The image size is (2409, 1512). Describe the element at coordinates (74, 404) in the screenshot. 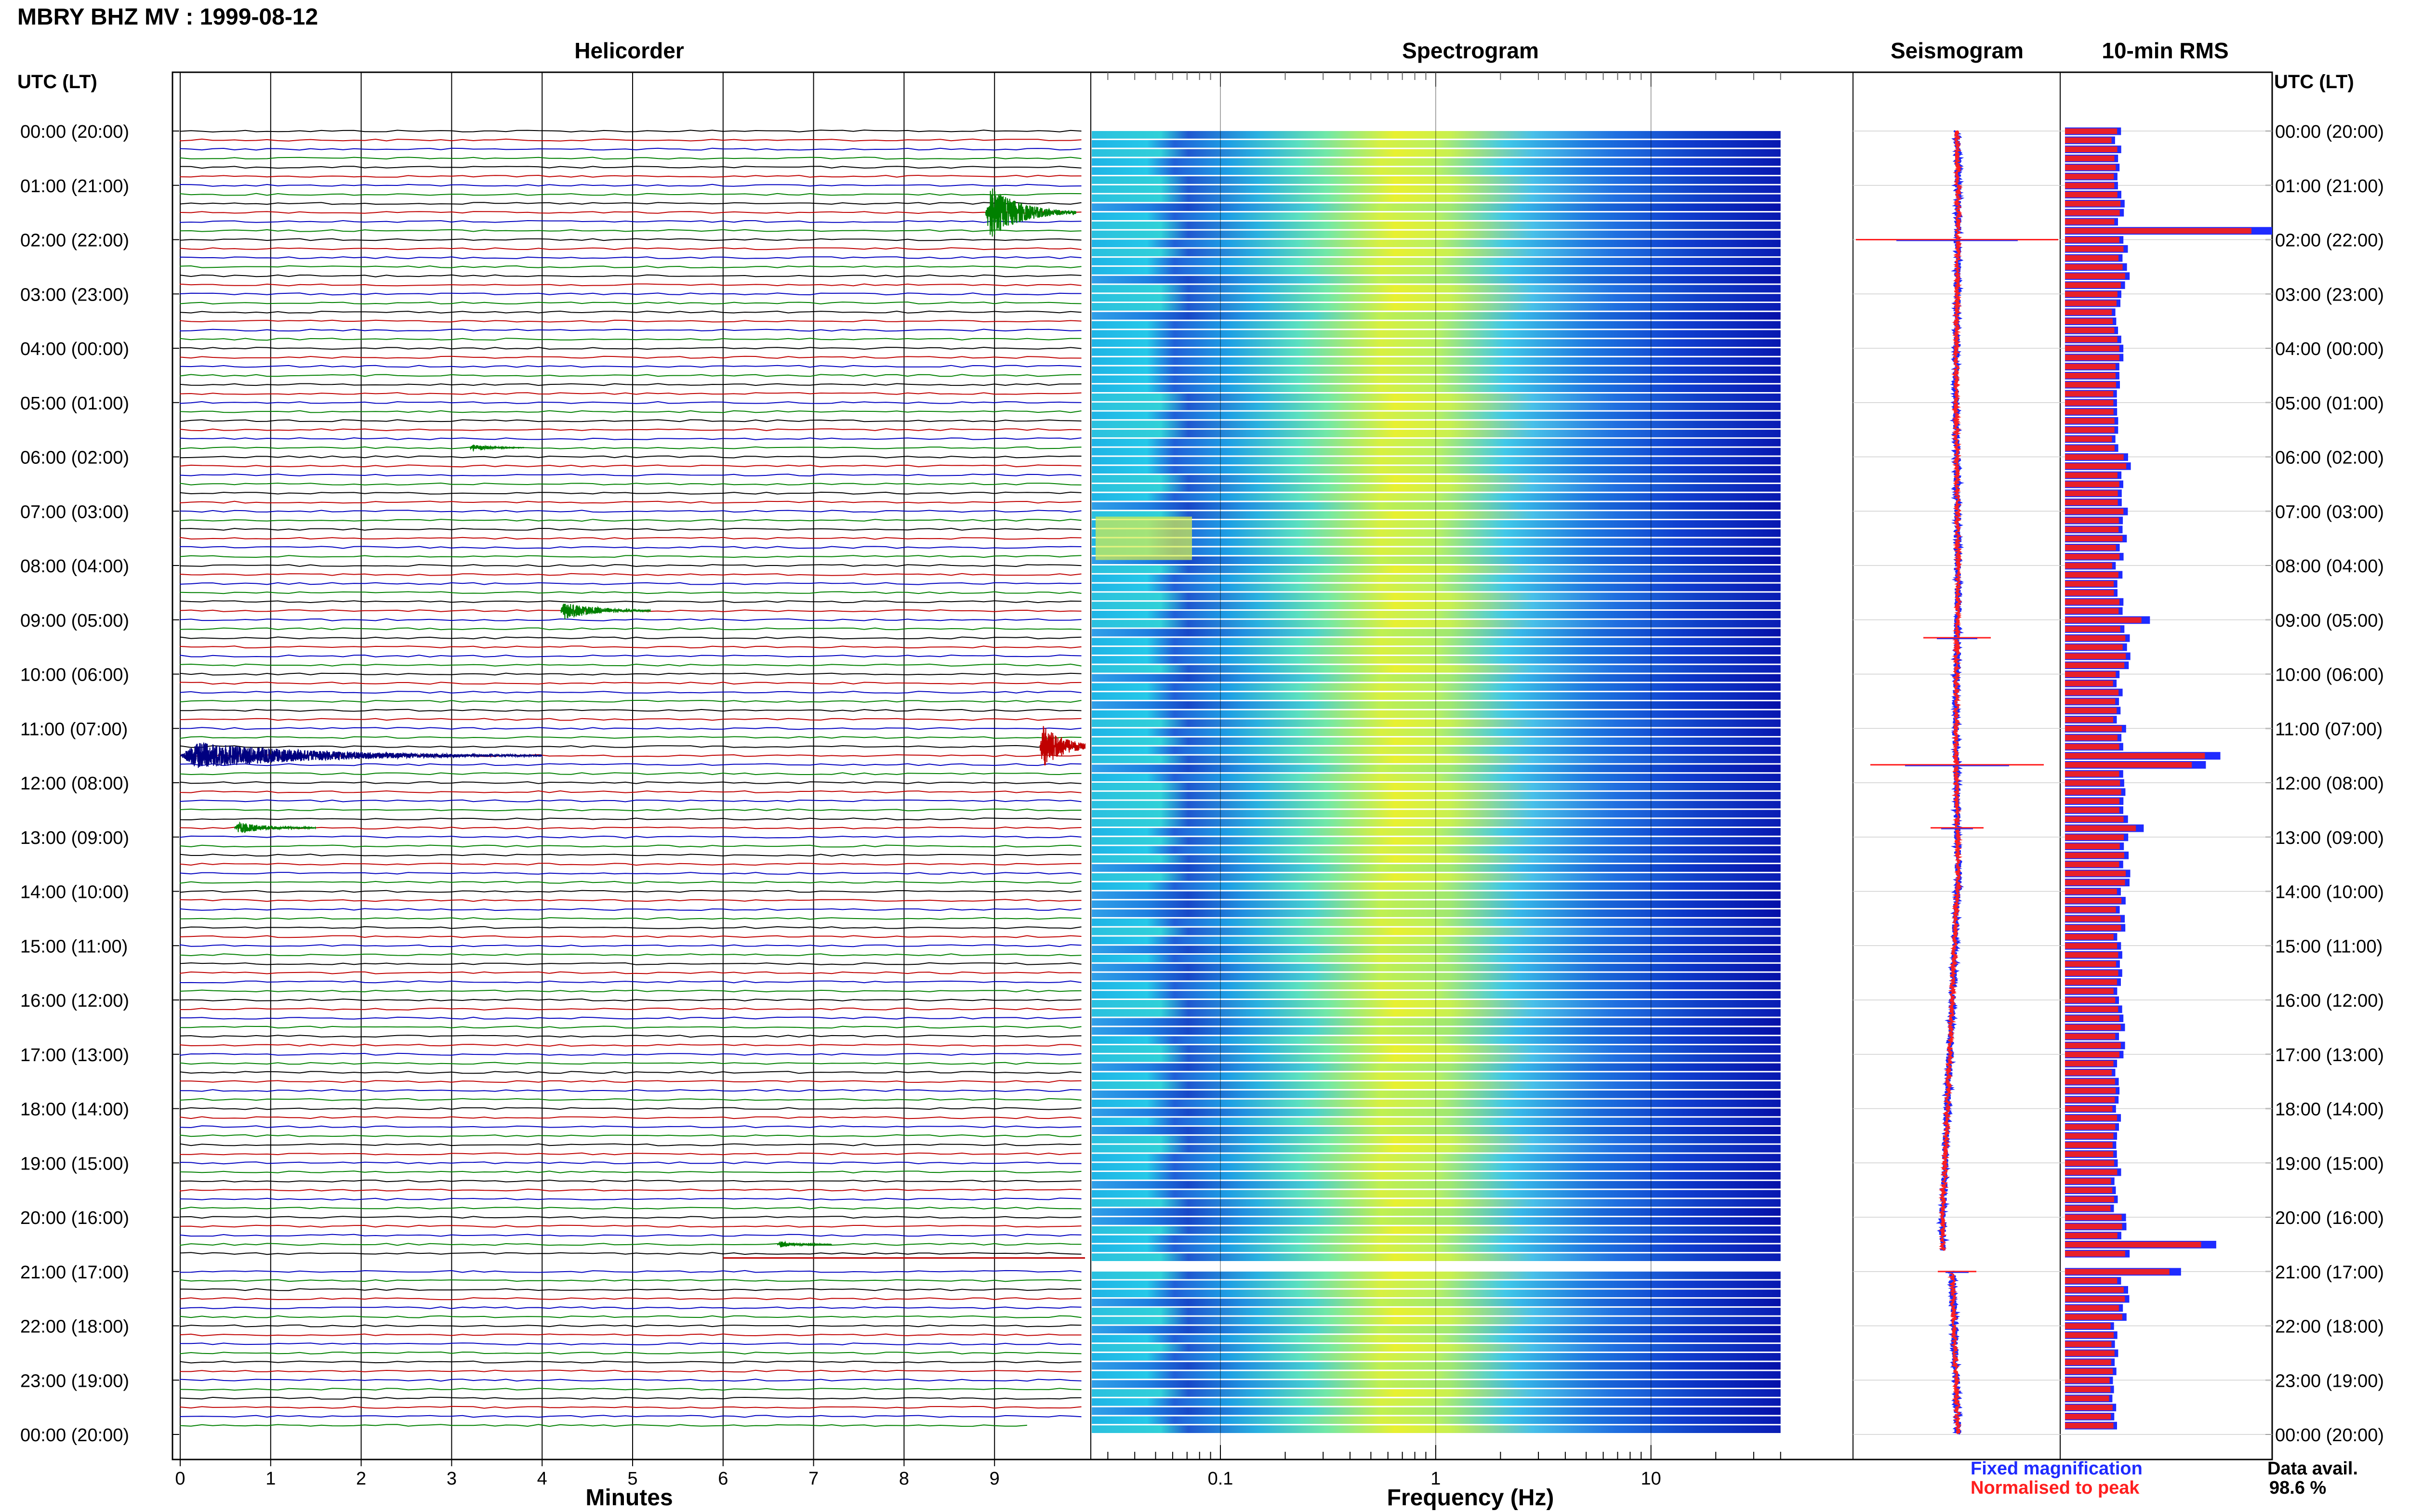

I see `time-tick-label-left: 05:00 (01:00)` at that location.